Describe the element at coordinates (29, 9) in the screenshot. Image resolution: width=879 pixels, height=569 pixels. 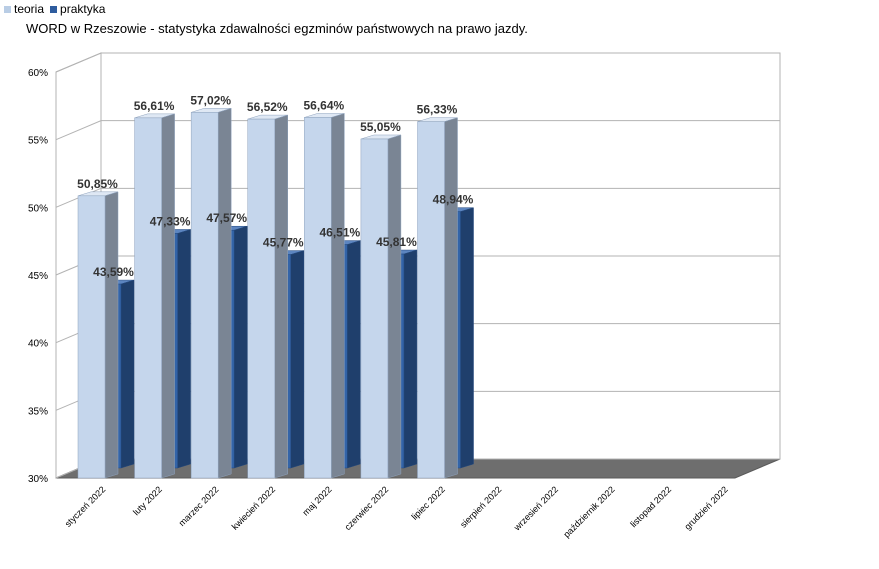
I see `legend-label-teoria: teoria` at that location.